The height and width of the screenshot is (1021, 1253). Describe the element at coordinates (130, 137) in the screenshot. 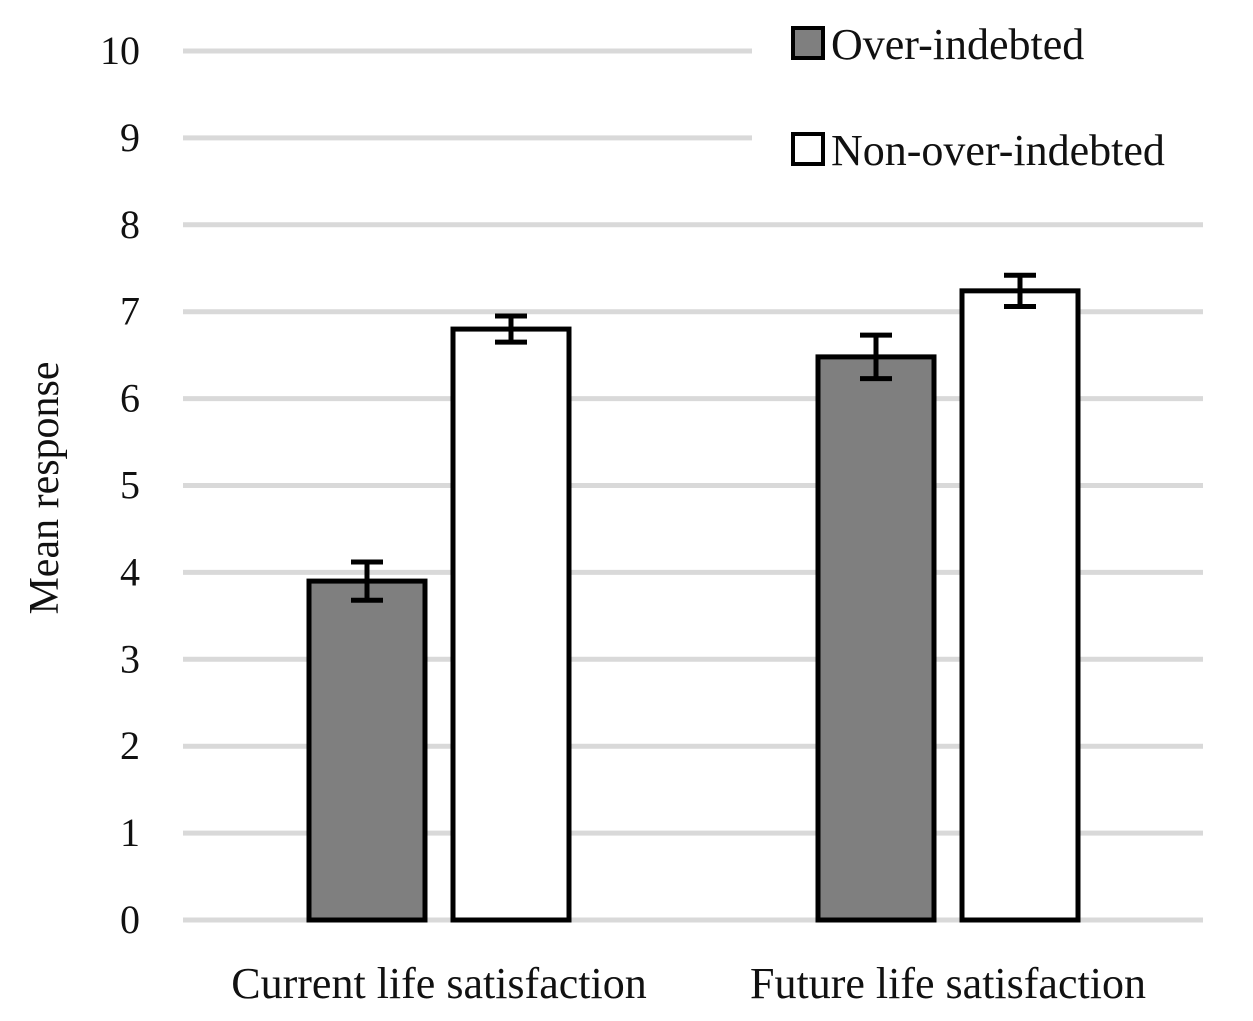

I see `y-tick-label: 9` at that location.